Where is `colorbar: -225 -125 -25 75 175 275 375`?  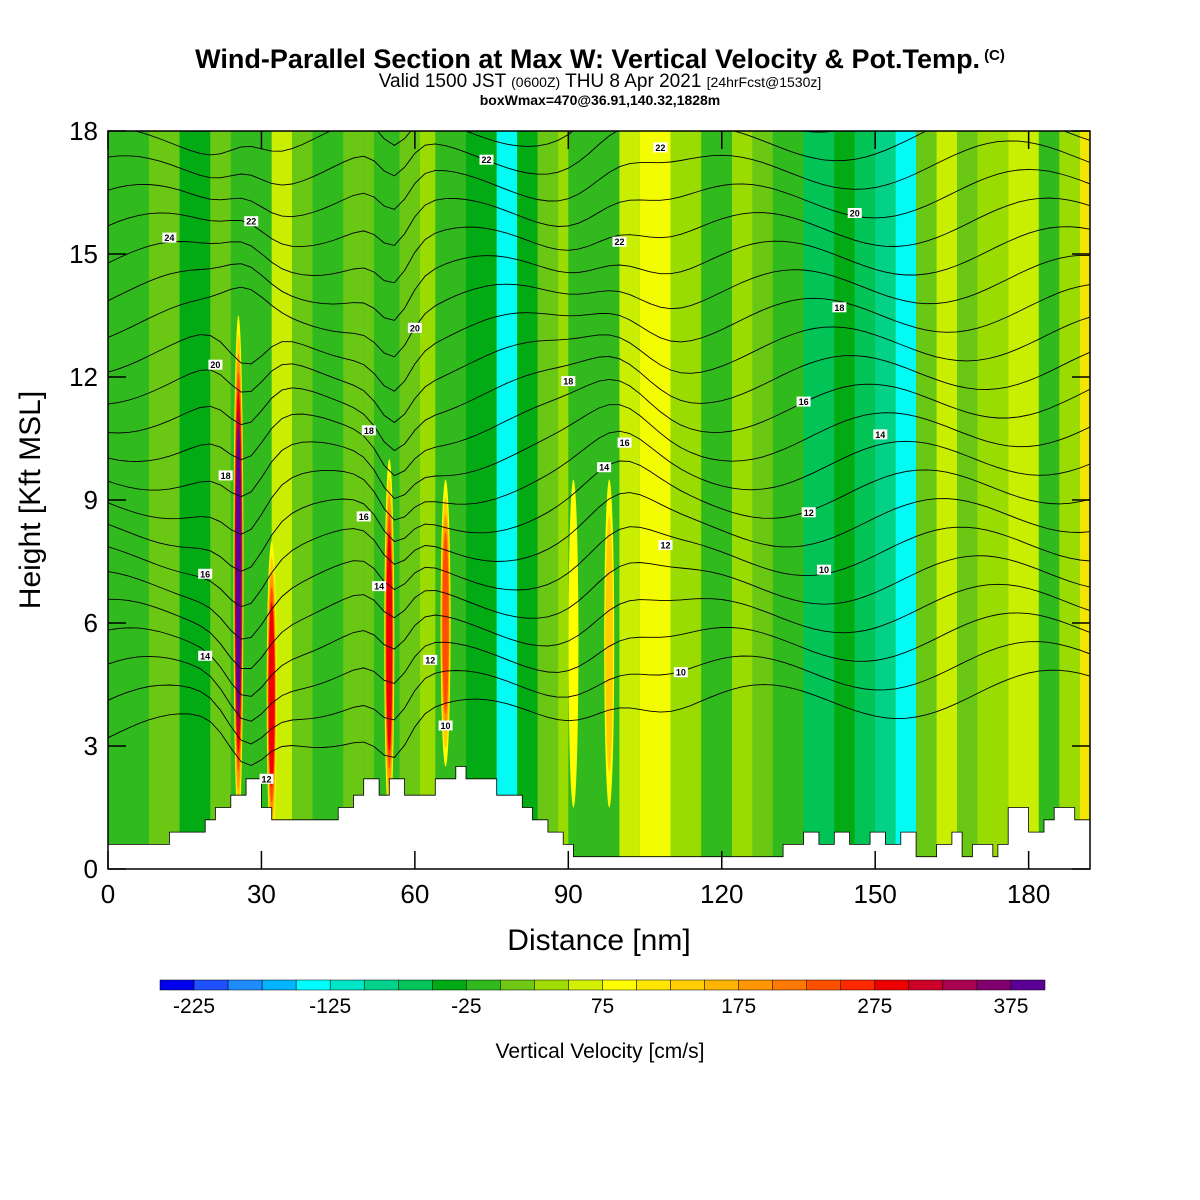
colorbar: -225 -125 -25 75 175 275 375 is located at coordinates (602, 998).